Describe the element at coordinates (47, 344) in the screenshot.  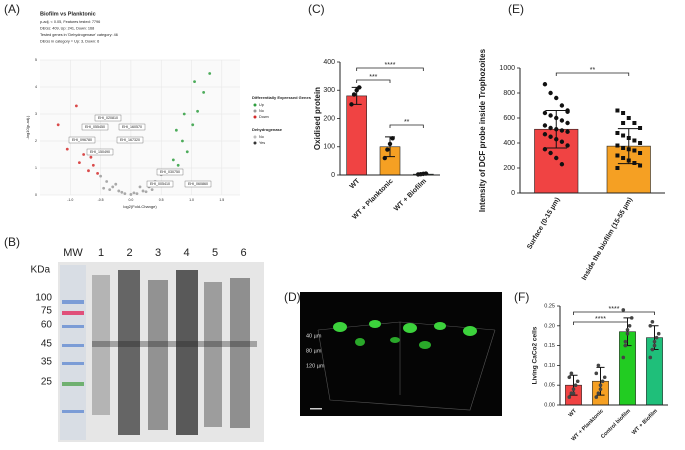
I see `marker-label: 45` at that location.